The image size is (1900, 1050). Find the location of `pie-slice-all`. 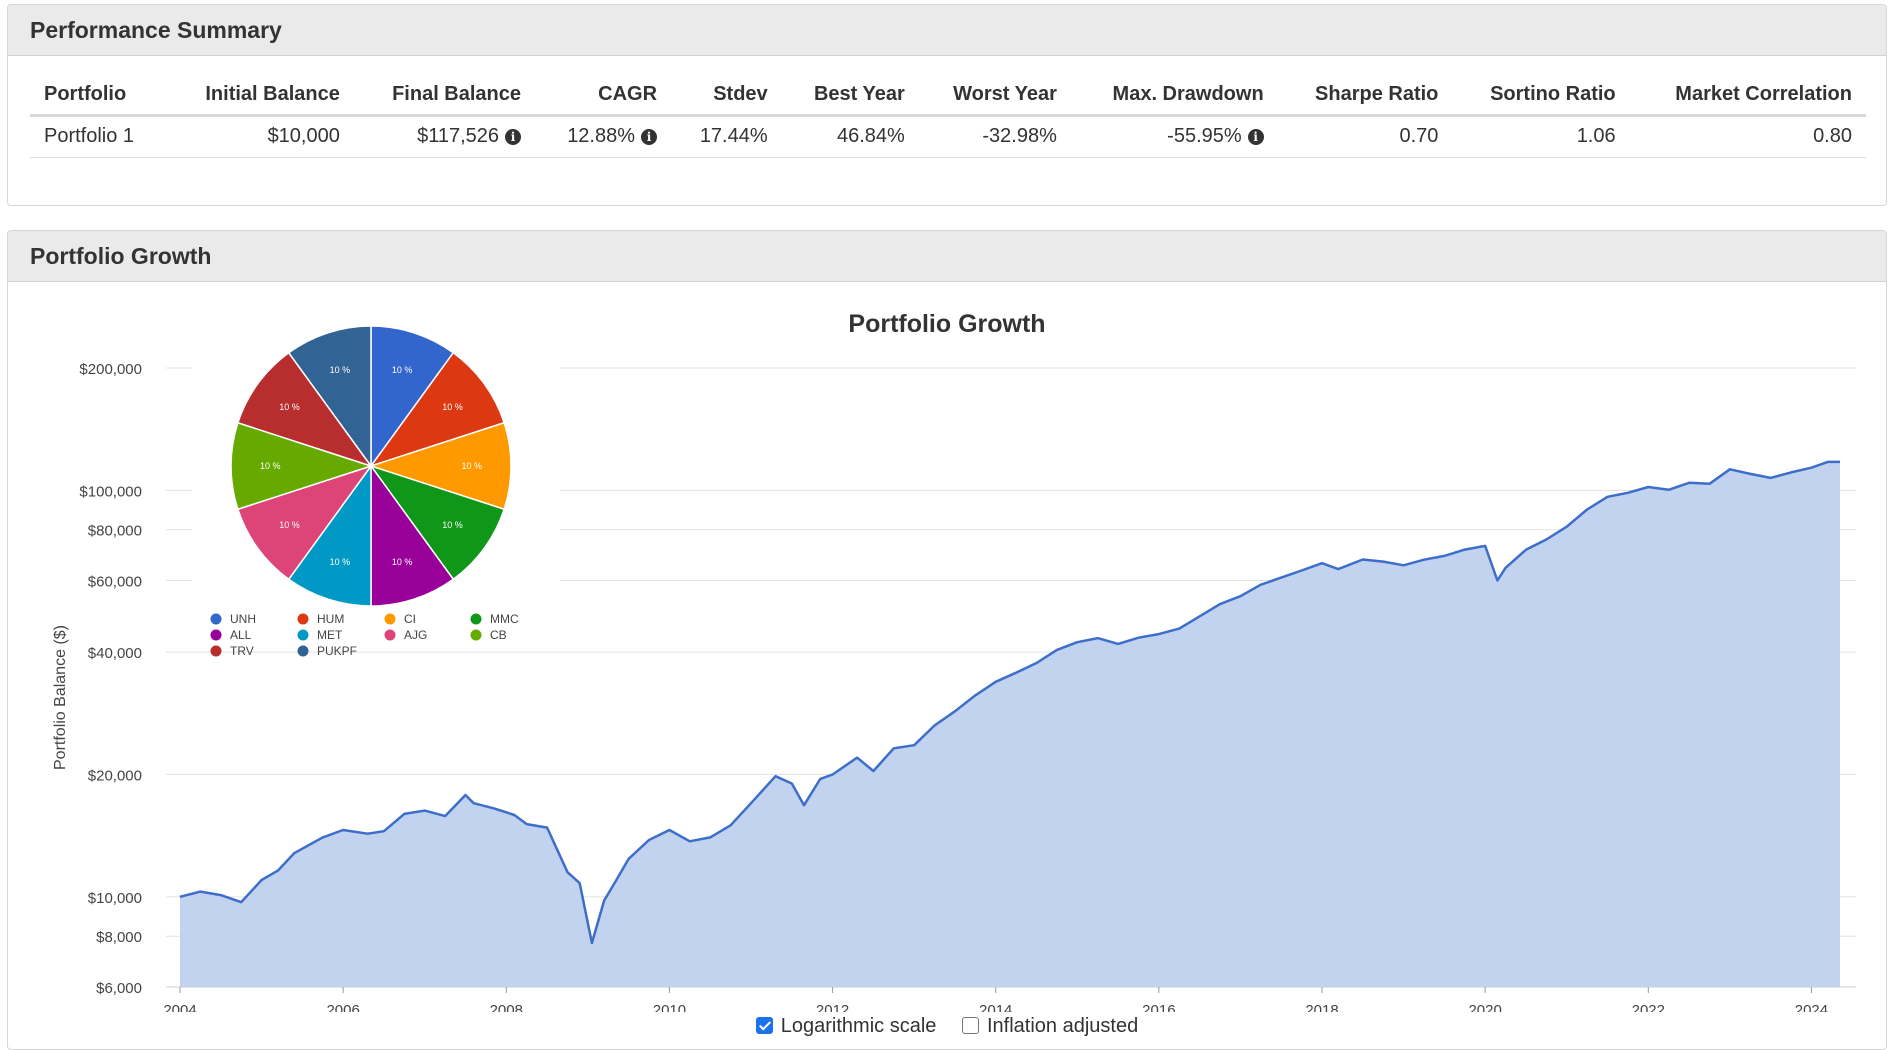

pie-slice-all is located at coordinates (412, 535).